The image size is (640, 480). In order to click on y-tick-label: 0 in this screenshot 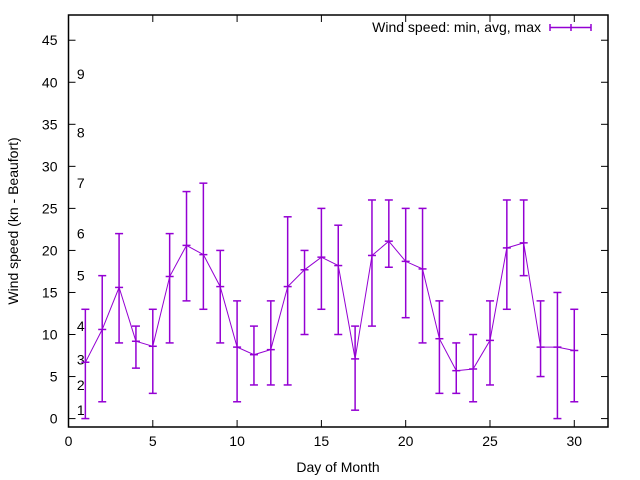, I will do `click(54, 419)`.